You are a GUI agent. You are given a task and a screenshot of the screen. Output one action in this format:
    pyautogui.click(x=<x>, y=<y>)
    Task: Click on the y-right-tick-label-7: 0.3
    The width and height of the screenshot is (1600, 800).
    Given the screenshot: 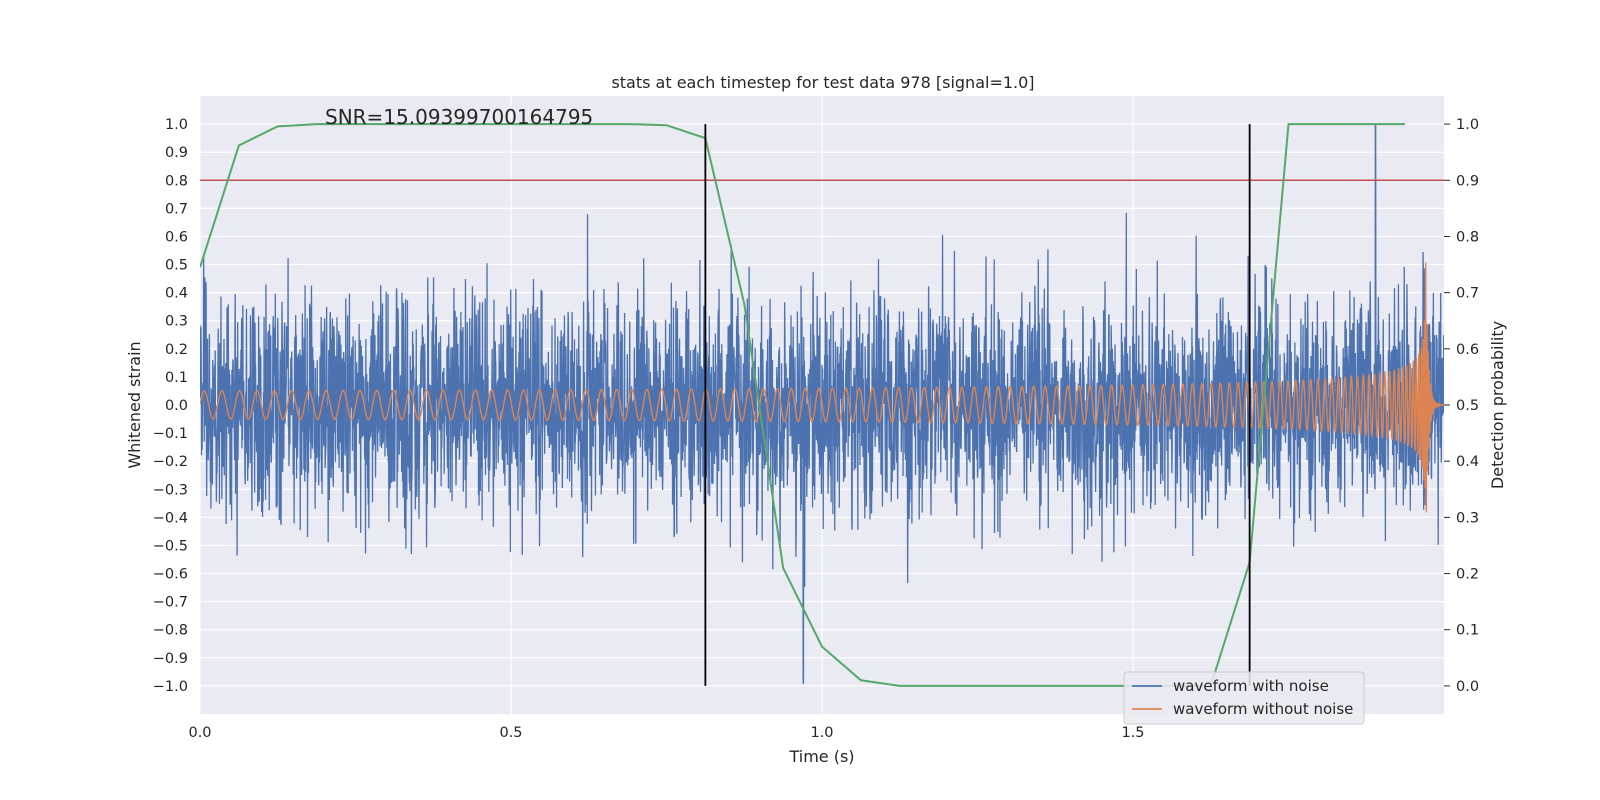 What is the action you would take?
    pyautogui.click(x=1467, y=518)
    